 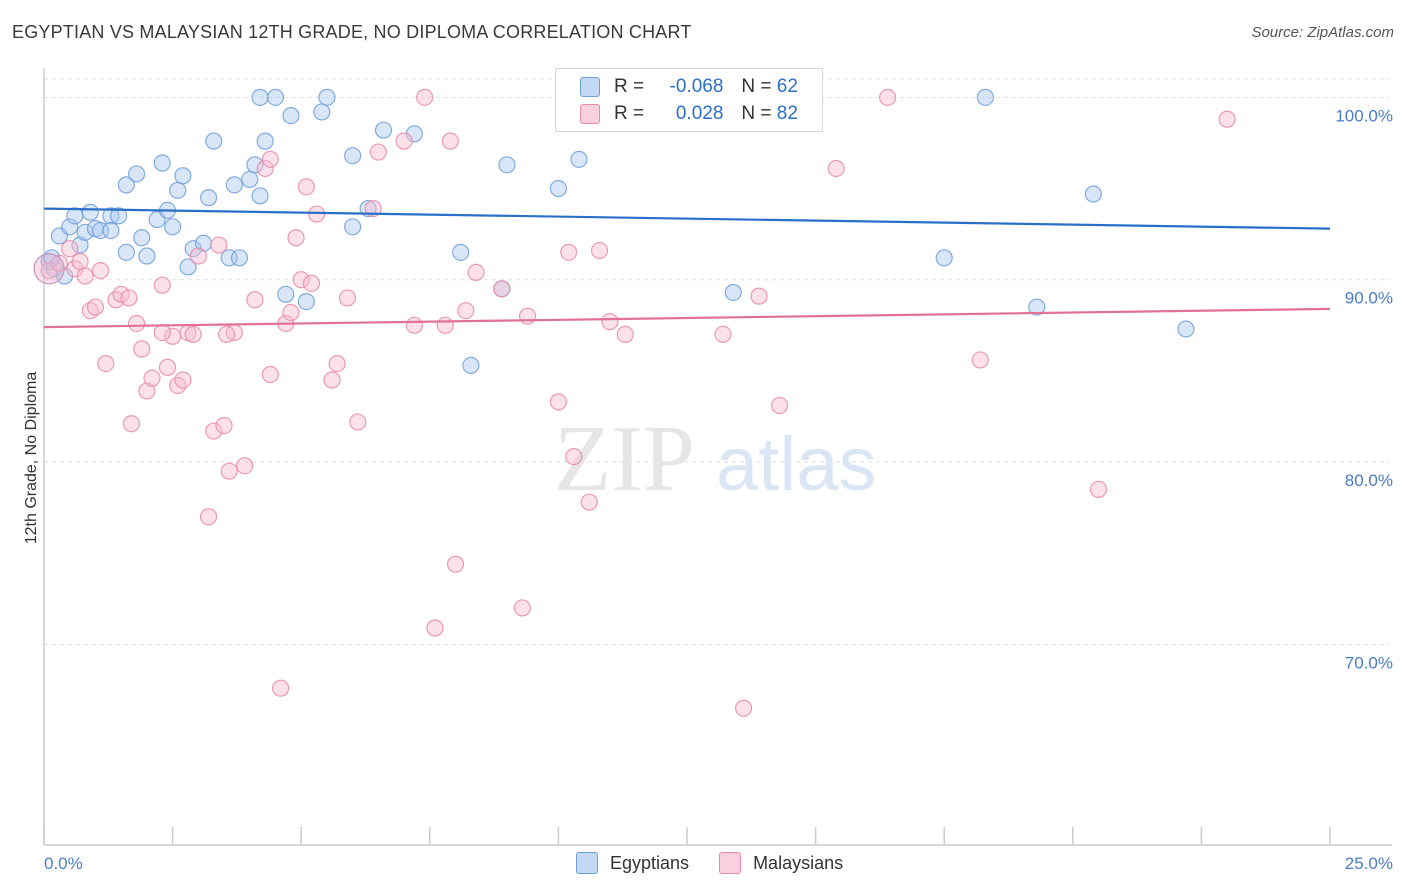 I want to click on series-legend-egyptians: Egyptians, so click(x=632, y=863).